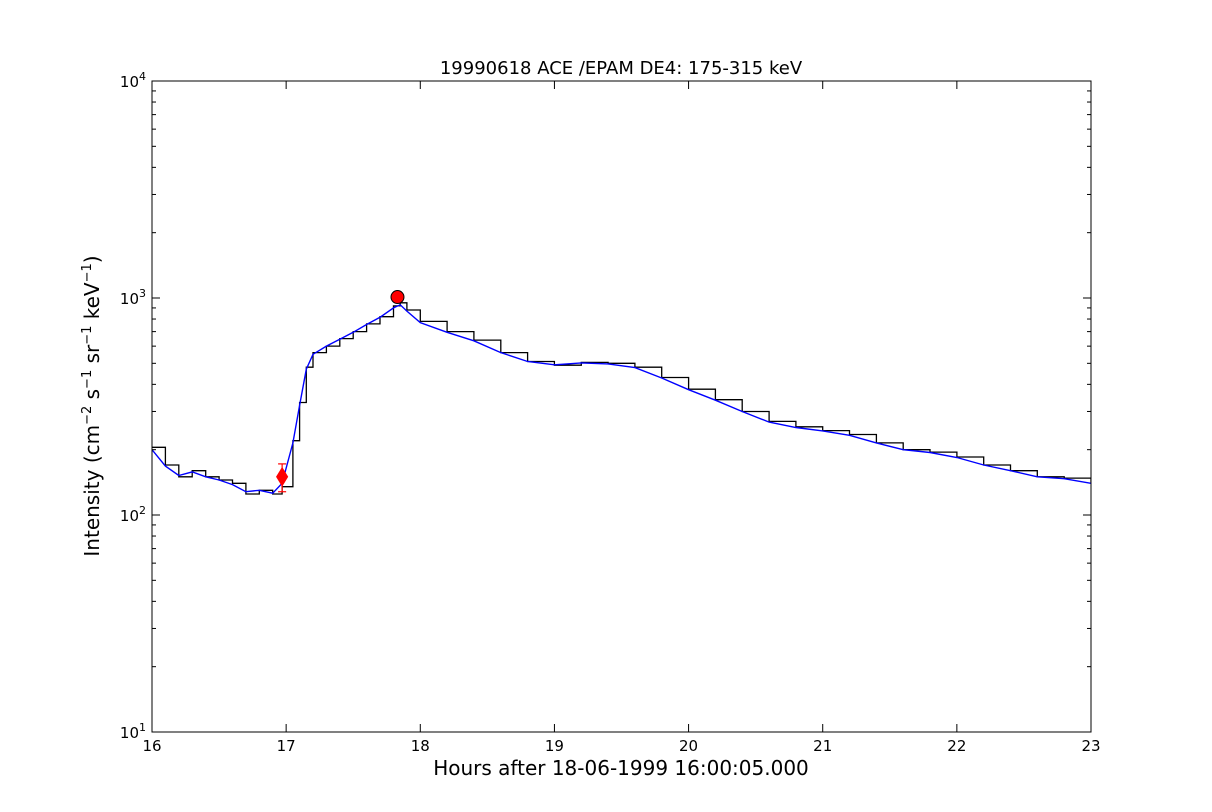  I want to click on x-tick-label: 20, so click(688, 746).